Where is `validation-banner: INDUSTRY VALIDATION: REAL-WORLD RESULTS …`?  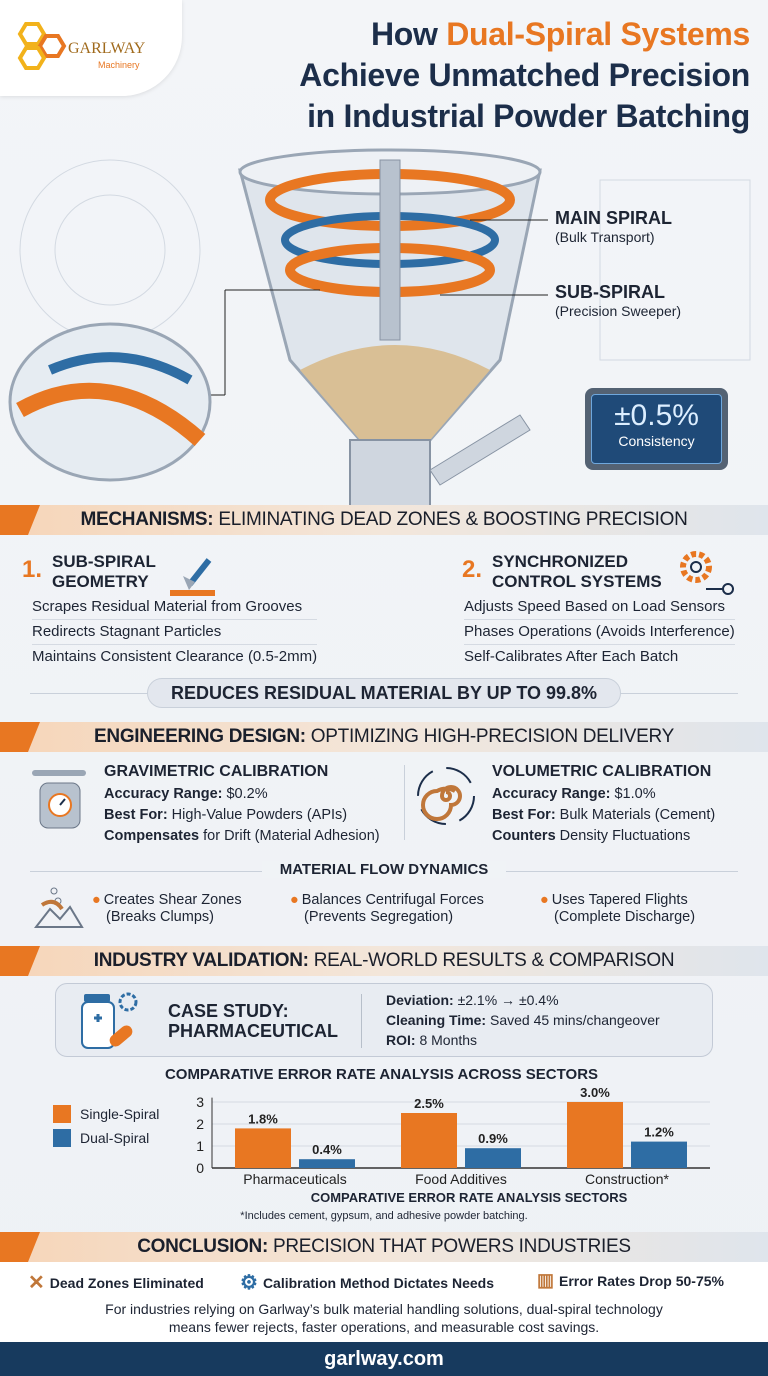 validation-banner: INDUSTRY VALIDATION: REAL-WORLD RESULTS … is located at coordinates (384, 961).